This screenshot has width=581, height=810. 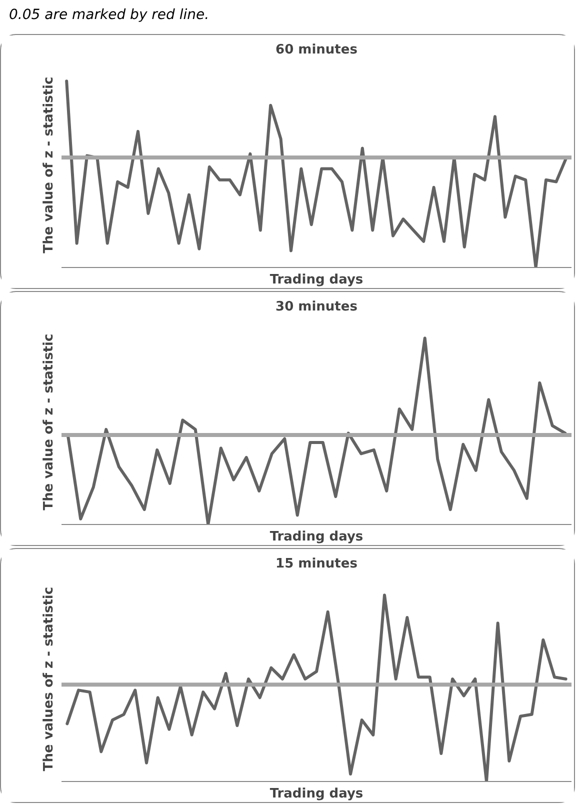 I want to click on chart-title: 30 minutes, so click(x=317, y=307).